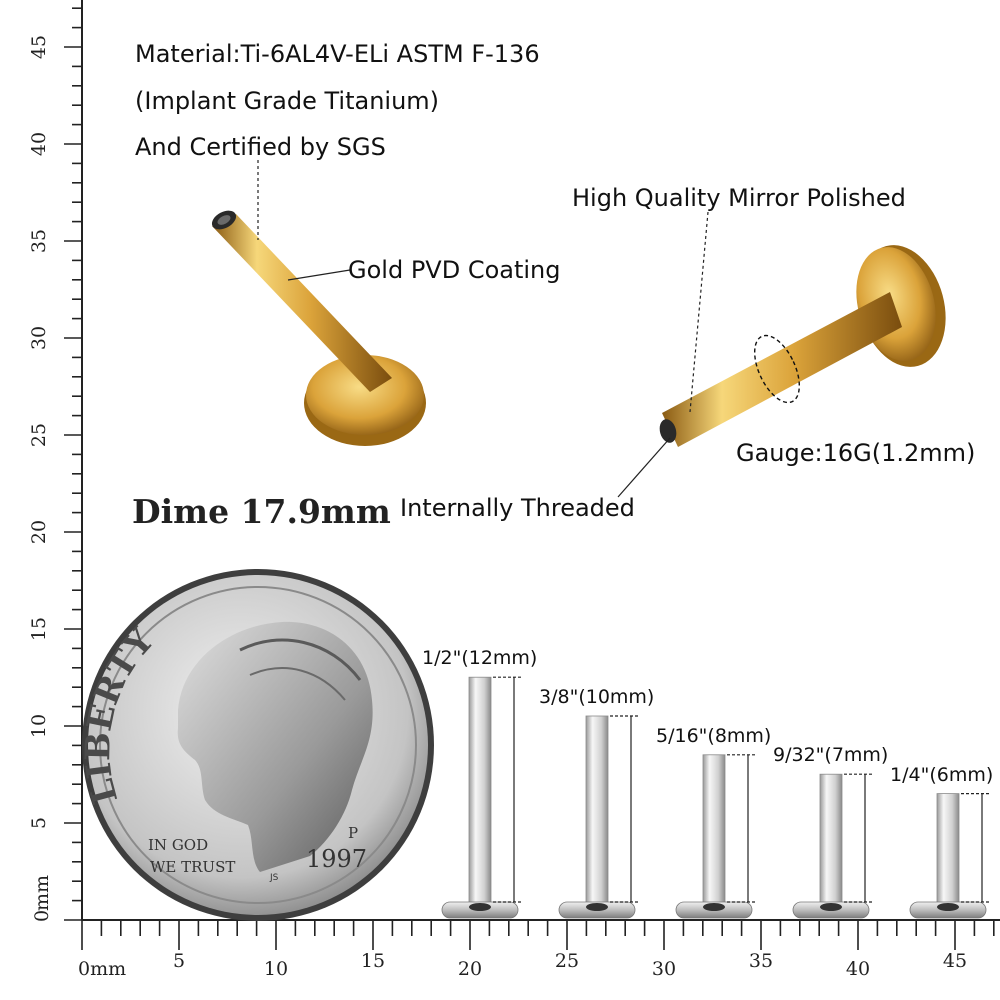 Image resolution: width=1000 pixels, height=1000 pixels. I want to click on gold-shaft, so click(302, 303).